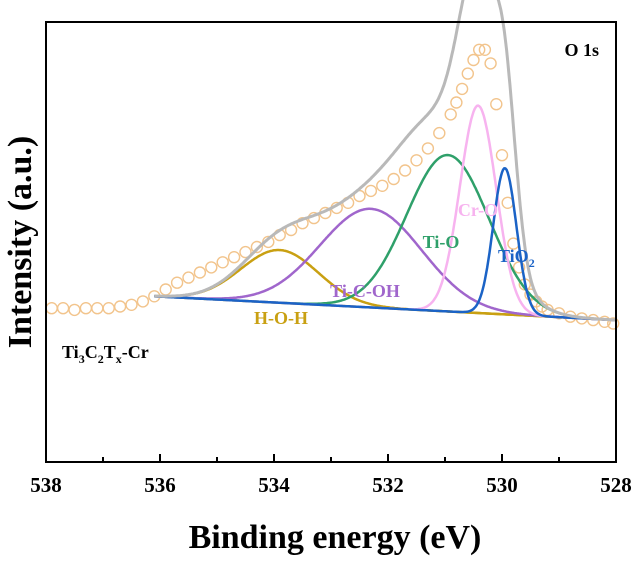  Describe the element at coordinates (135, 352) in the screenshot. I see `sample-label-cr: -Cr` at that location.